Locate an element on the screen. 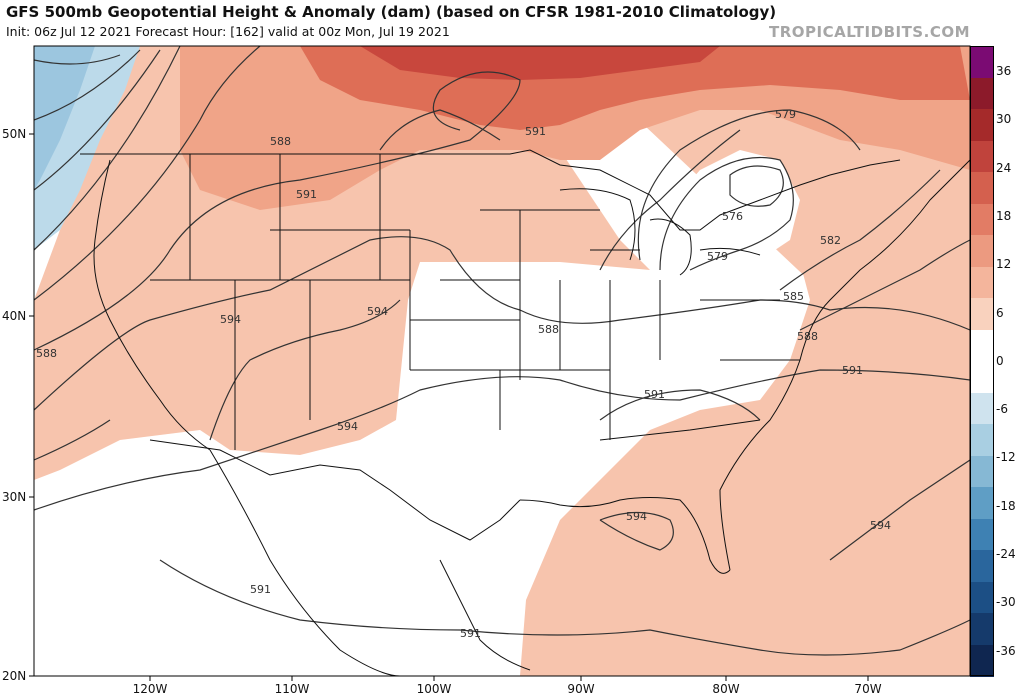  coastline-mexico is located at coordinates (370, 562).